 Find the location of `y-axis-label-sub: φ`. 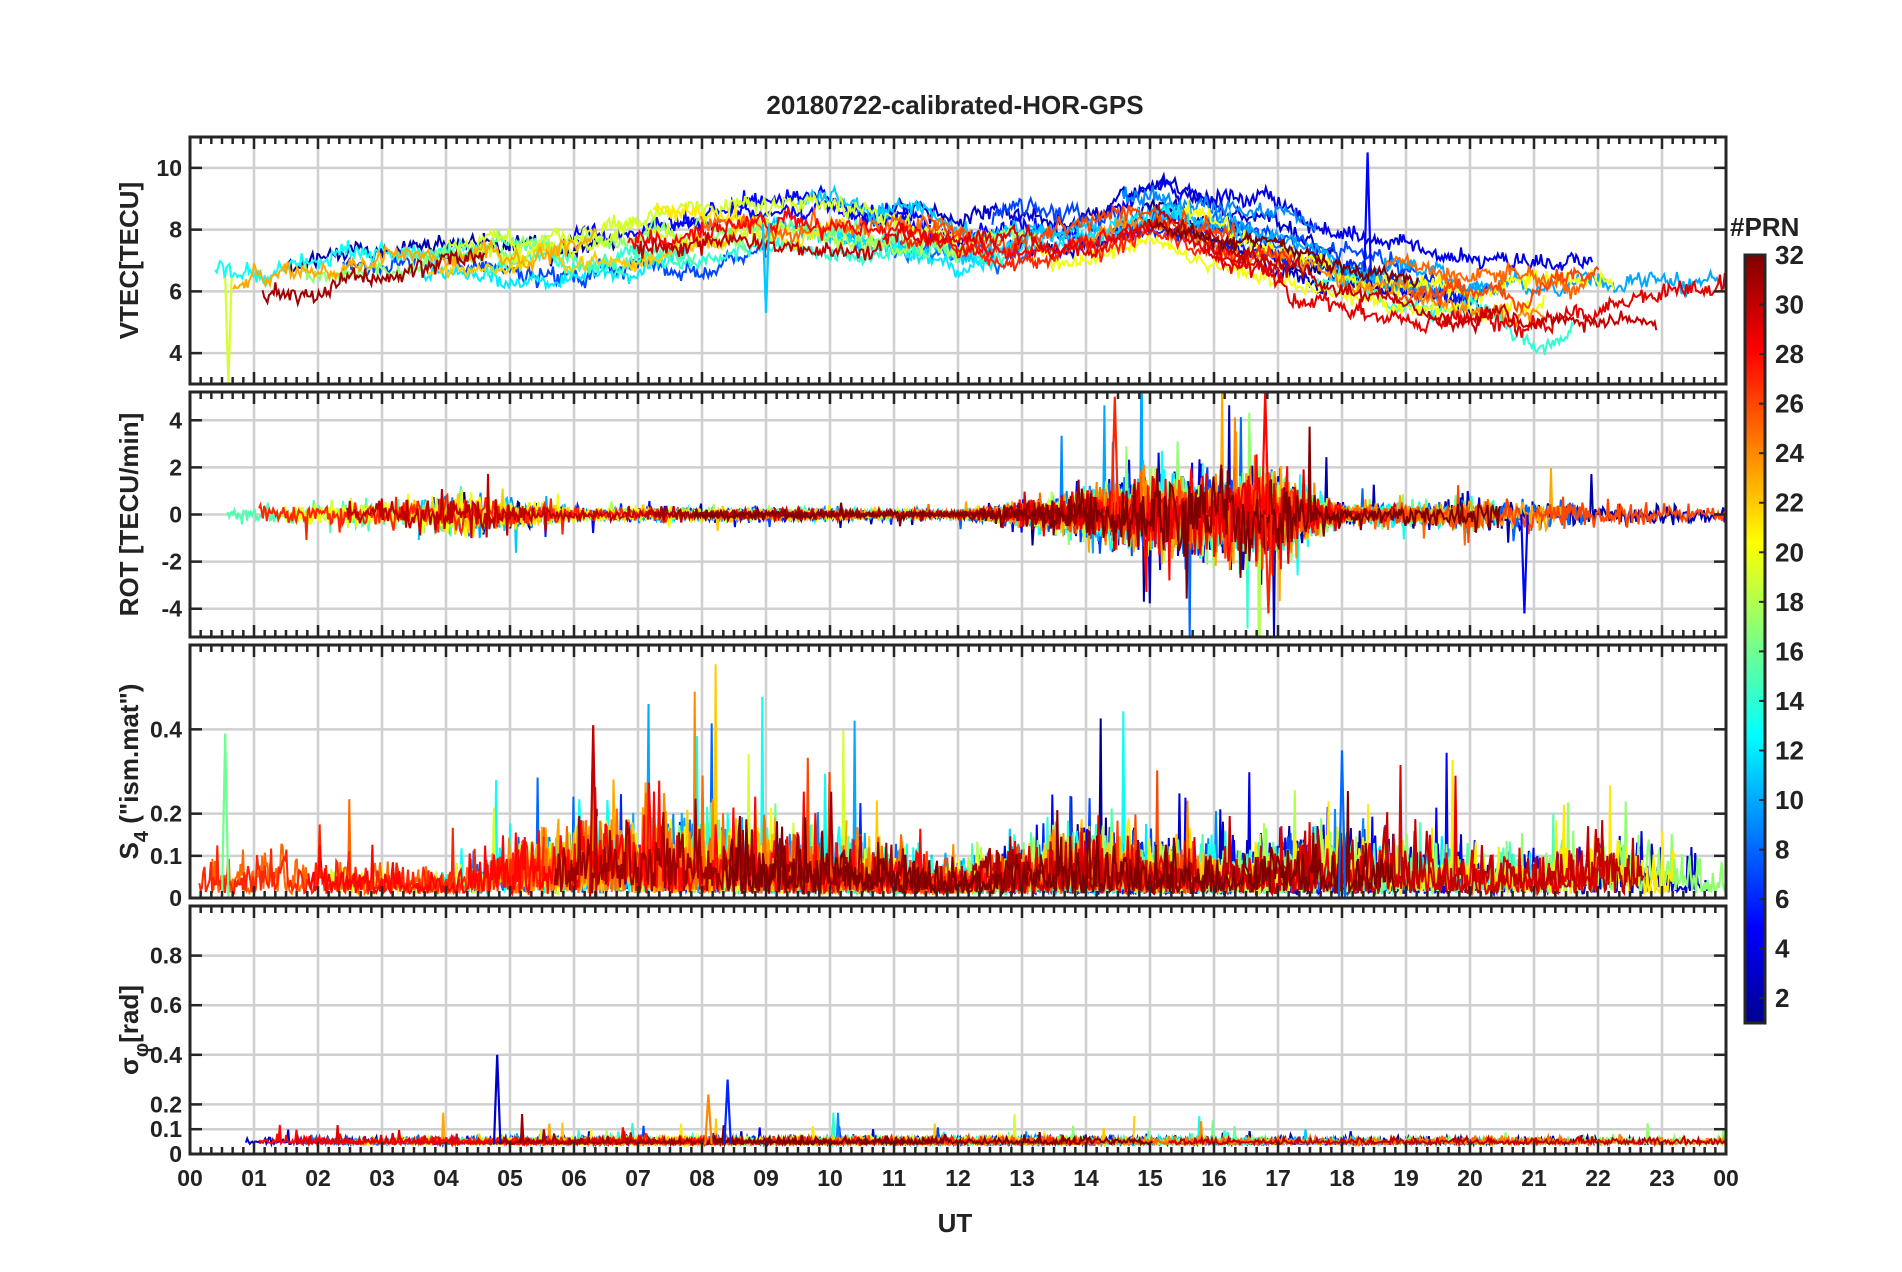

y-axis-label-sub: φ is located at coordinates (142, 1050).